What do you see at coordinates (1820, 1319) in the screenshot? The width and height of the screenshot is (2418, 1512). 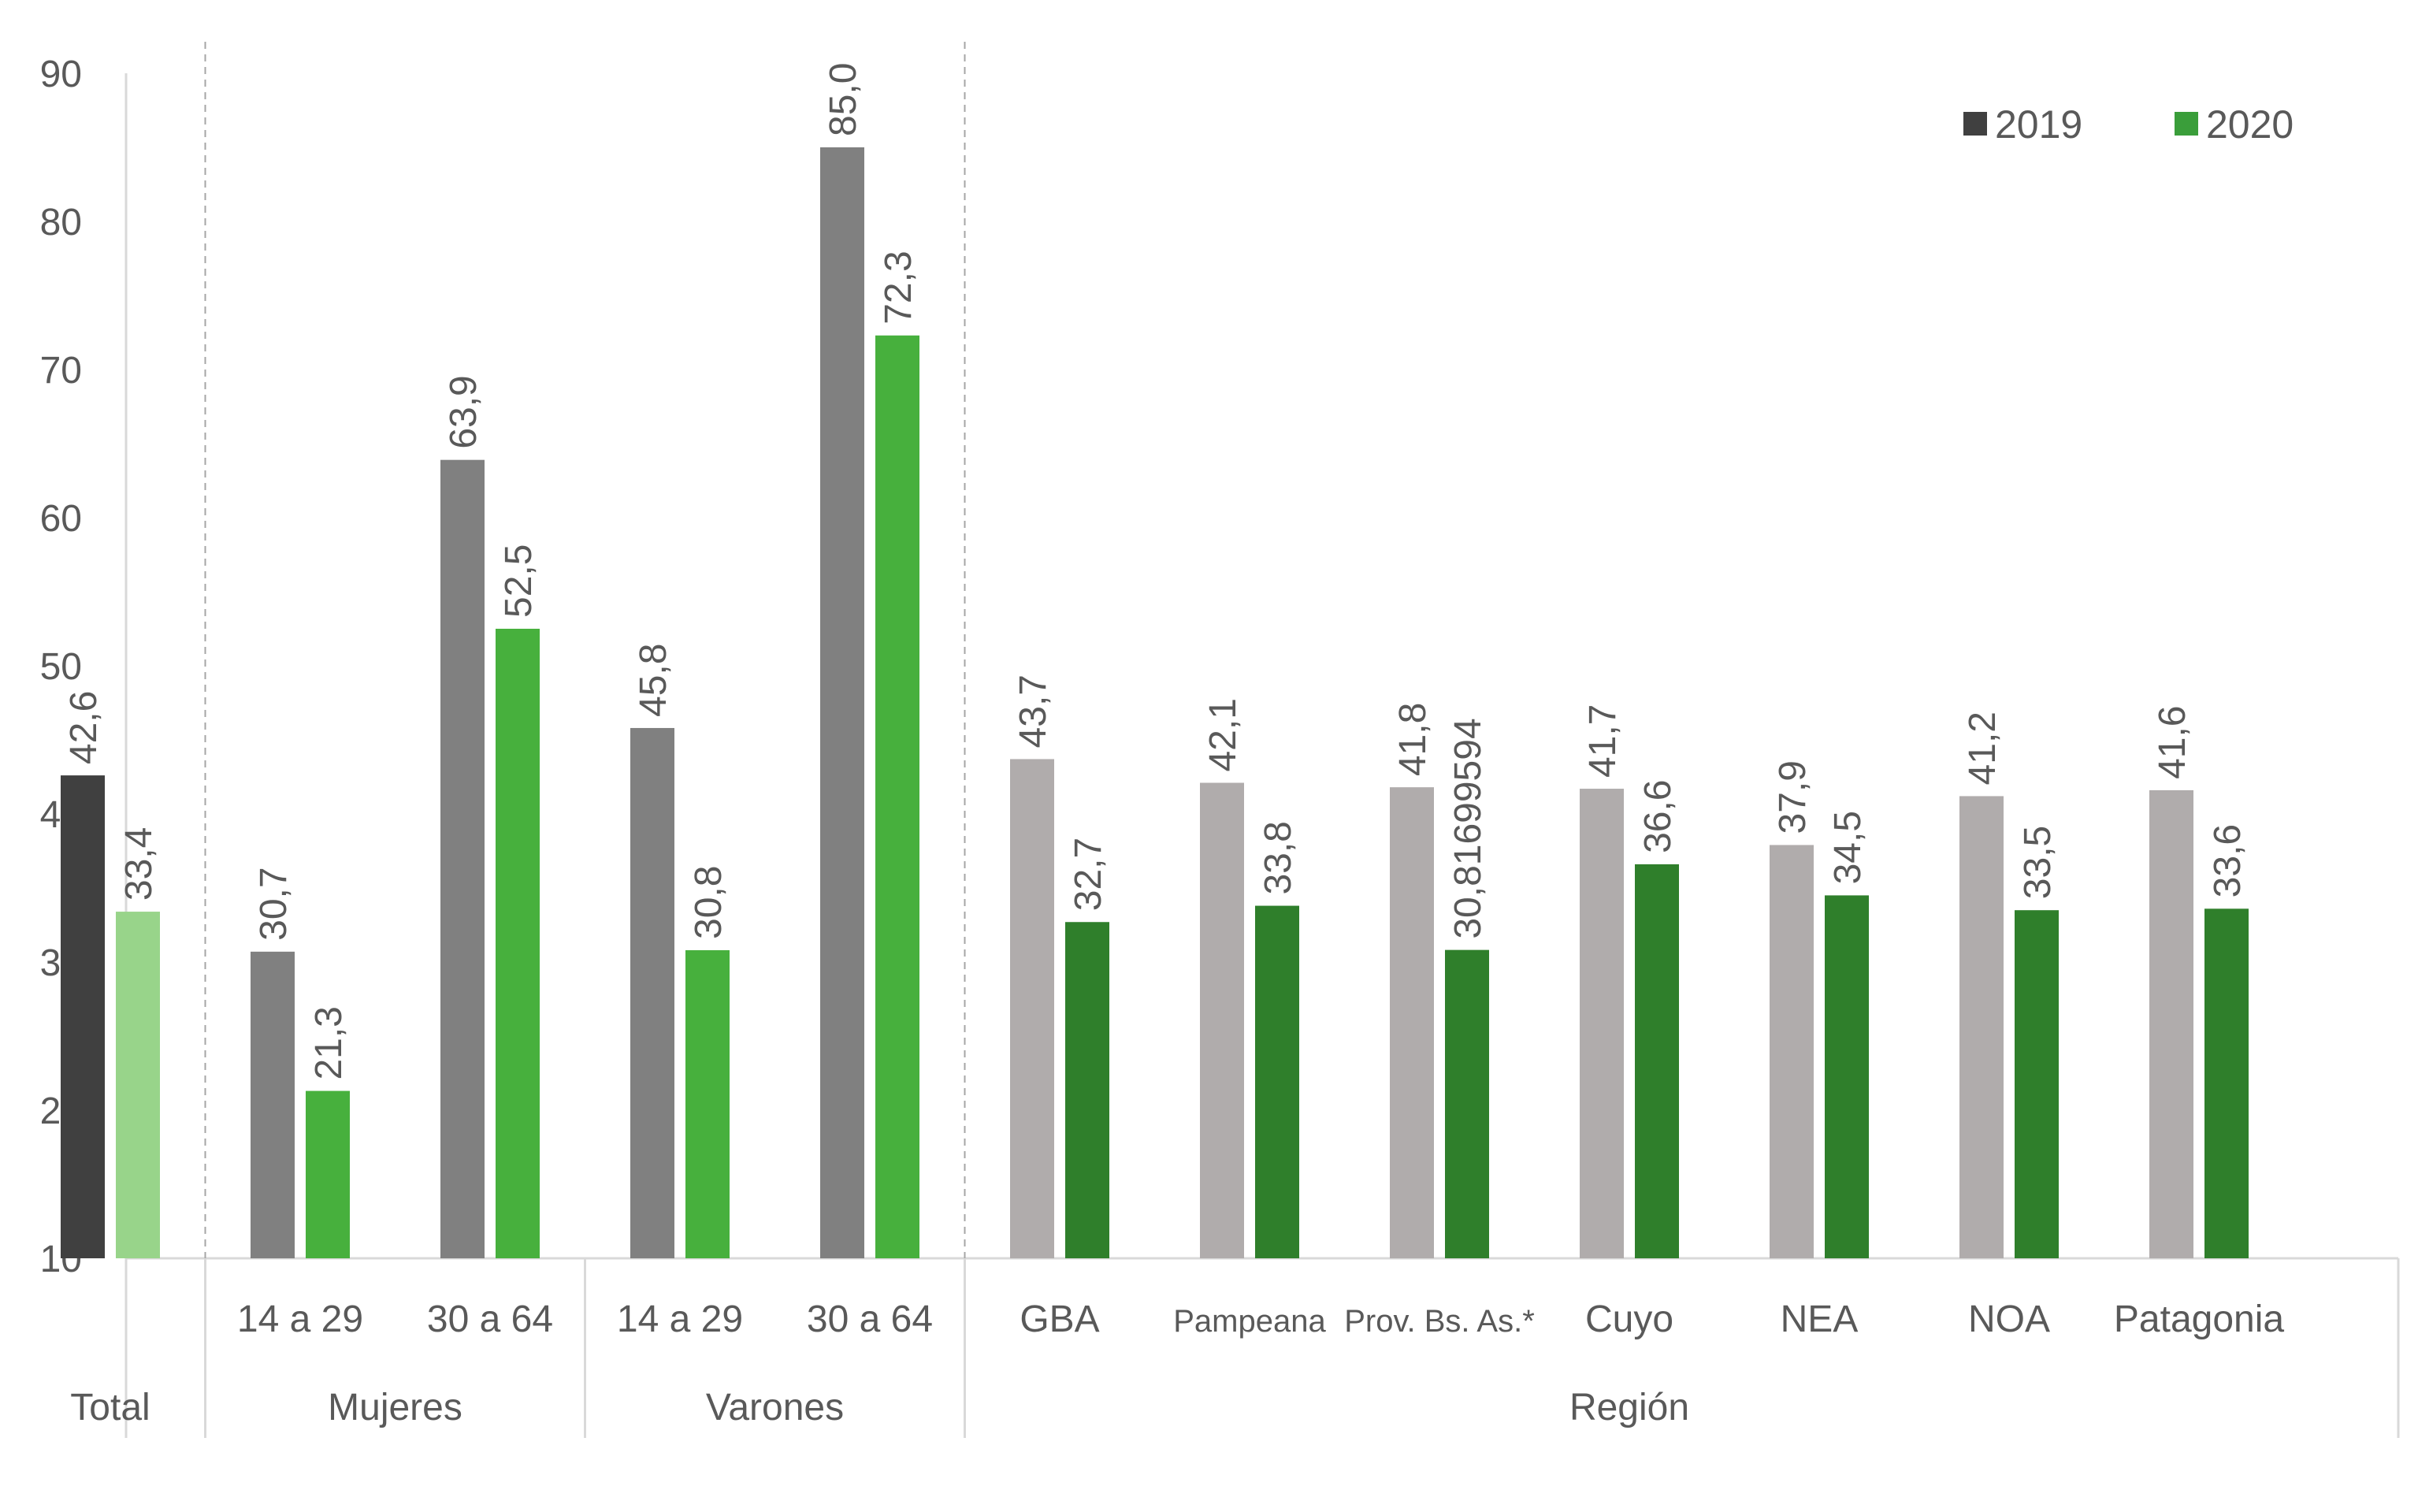 I see `category-label: NEA` at bounding box center [1820, 1319].